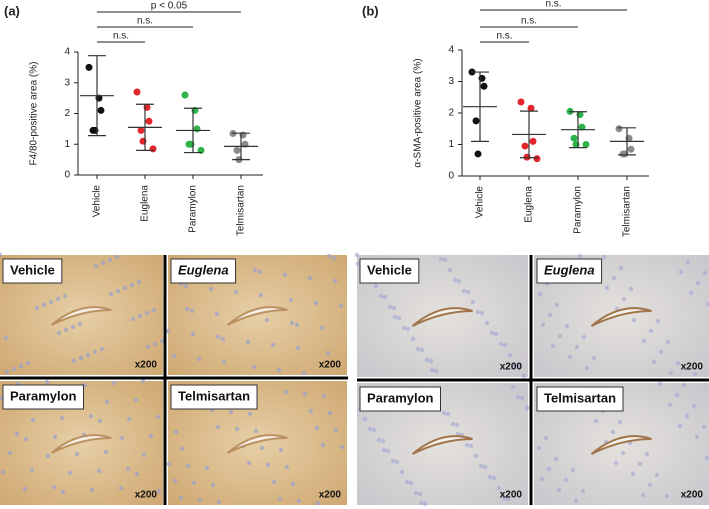 This screenshot has height=509, width=709. What do you see at coordinates (193, 209) in the screenshot?
I see `x-tick-label: Paramylon` at bounding box center [193, 209].